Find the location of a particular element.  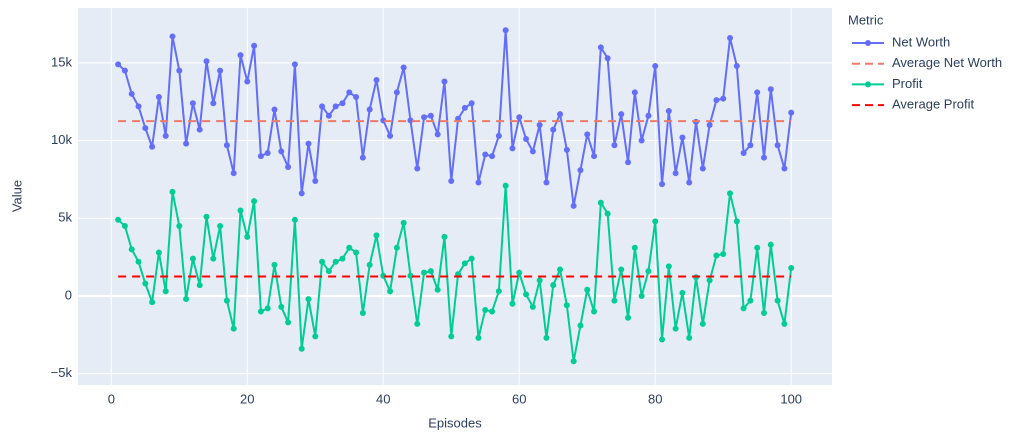

y-tick-label: −5k is located at coordinates (62, 372).